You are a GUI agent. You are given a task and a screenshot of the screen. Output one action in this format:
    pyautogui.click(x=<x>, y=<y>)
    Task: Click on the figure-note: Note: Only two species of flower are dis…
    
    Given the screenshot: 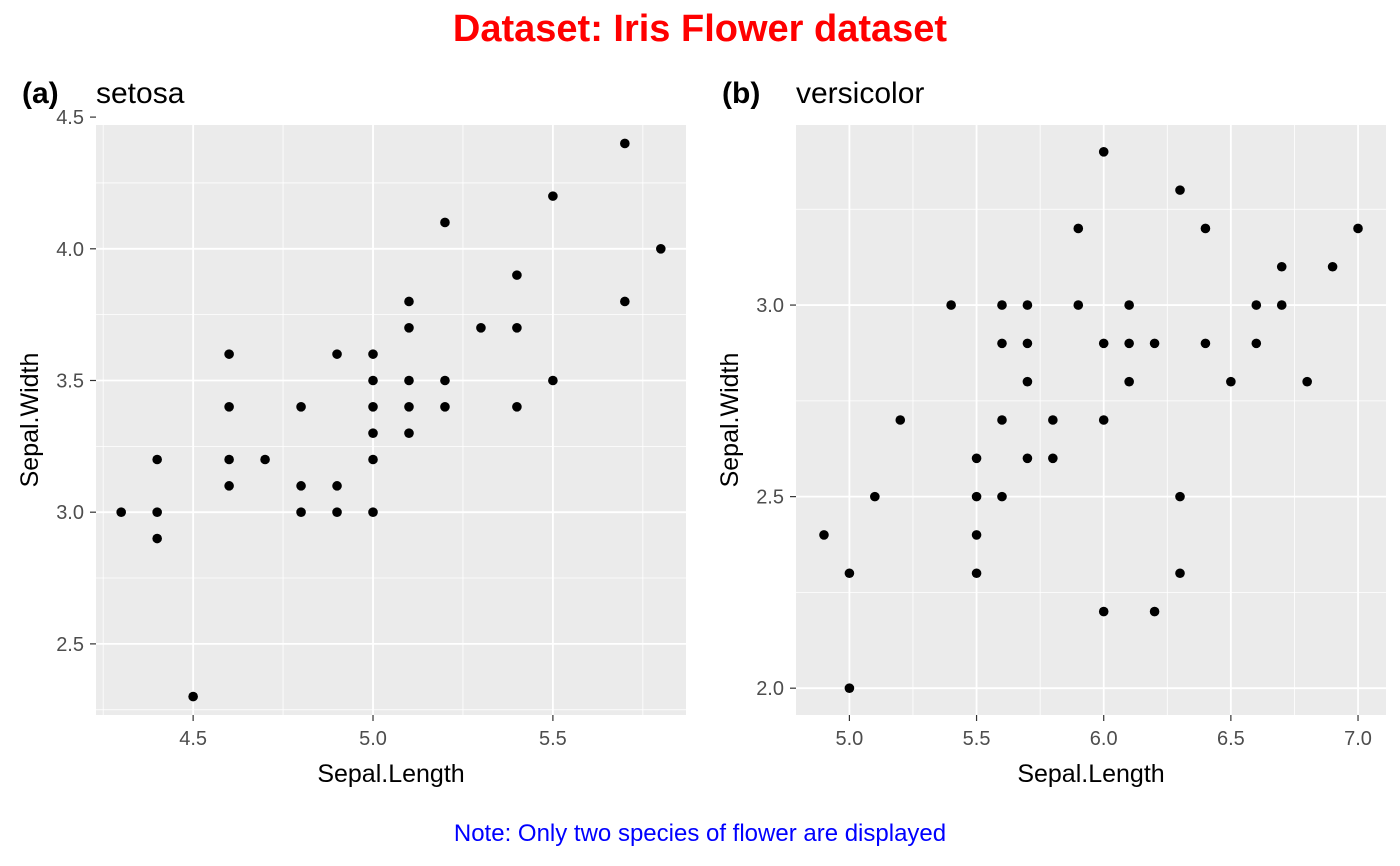 What is the action you would take?
    pyautogui.click(x=700, y=833)
    